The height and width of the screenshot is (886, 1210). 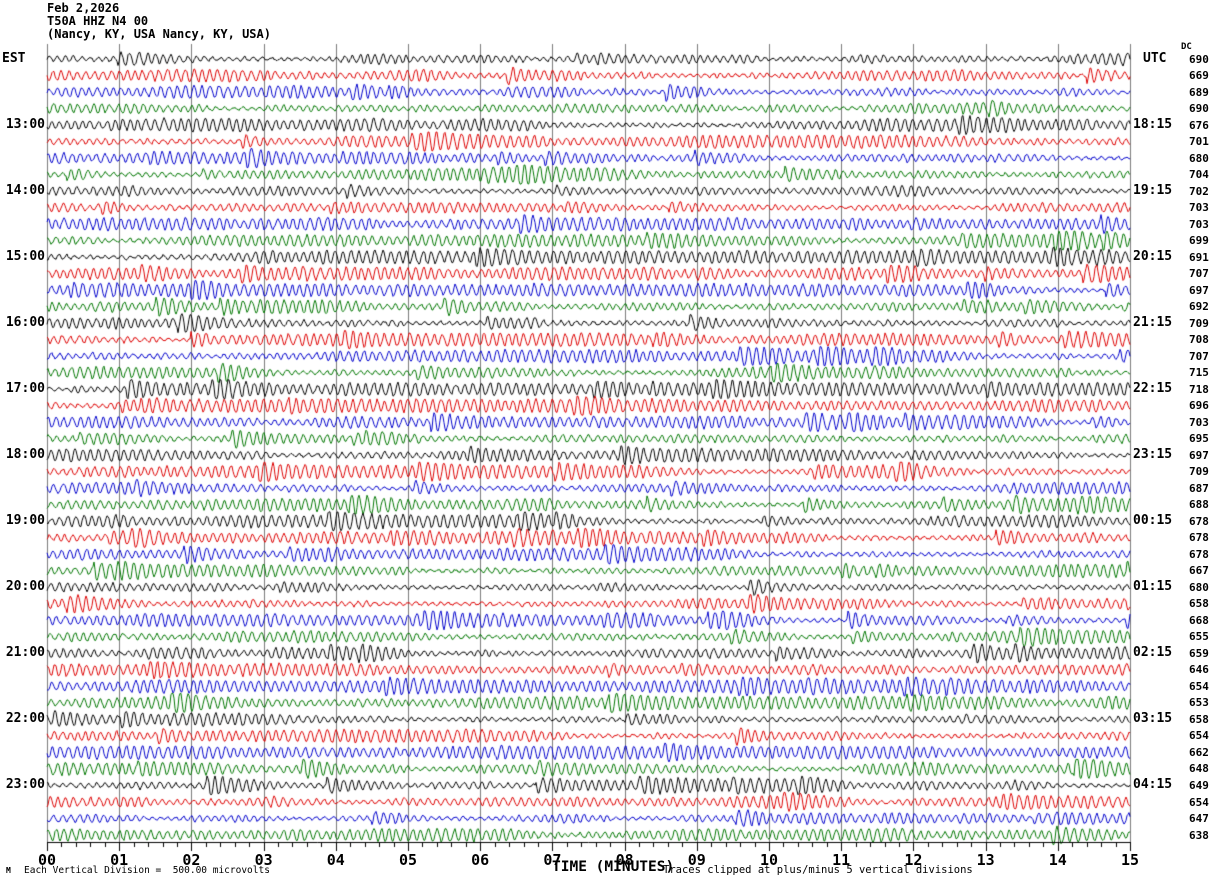 What do you see at coordinates (25, 587) in the screenshot?
I see `est-hour-label: 20:00` at bounding box center [25, 587].